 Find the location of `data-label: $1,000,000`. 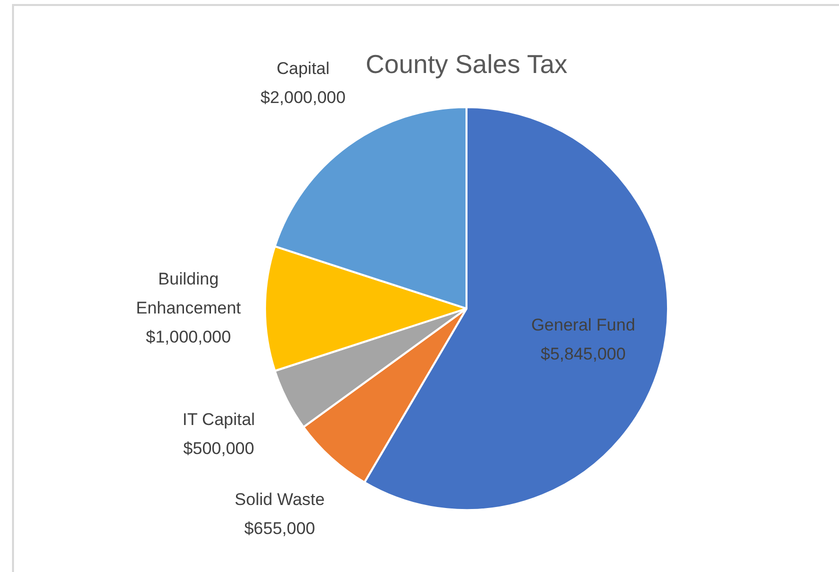

data-label: $1,000,000 is located at coordinates (188, 336).